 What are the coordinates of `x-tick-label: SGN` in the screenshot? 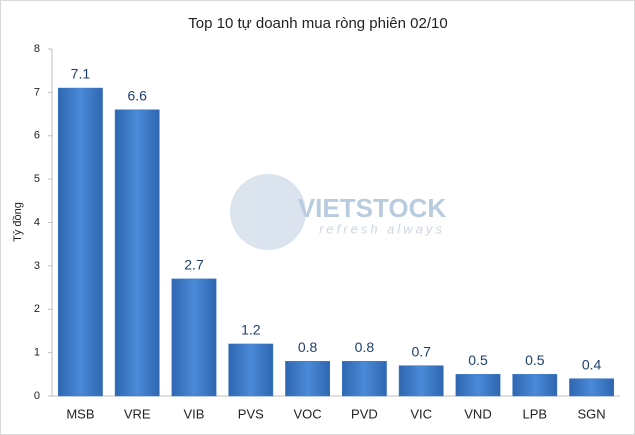 It's located at (592, 413).